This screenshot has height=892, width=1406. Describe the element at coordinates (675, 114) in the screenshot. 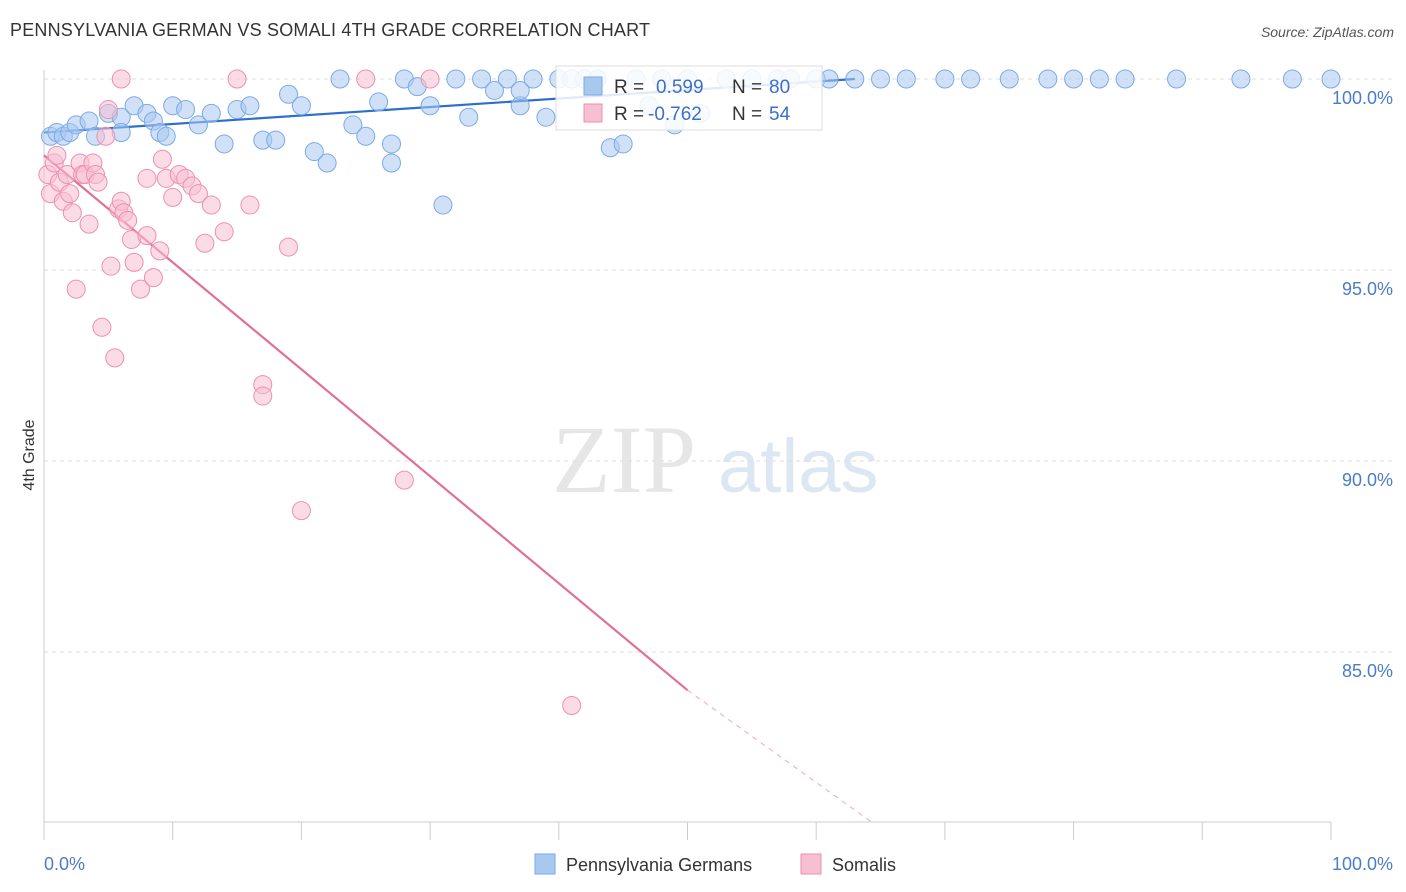

I see `stats-r-value-pink: -0.762` at that location.